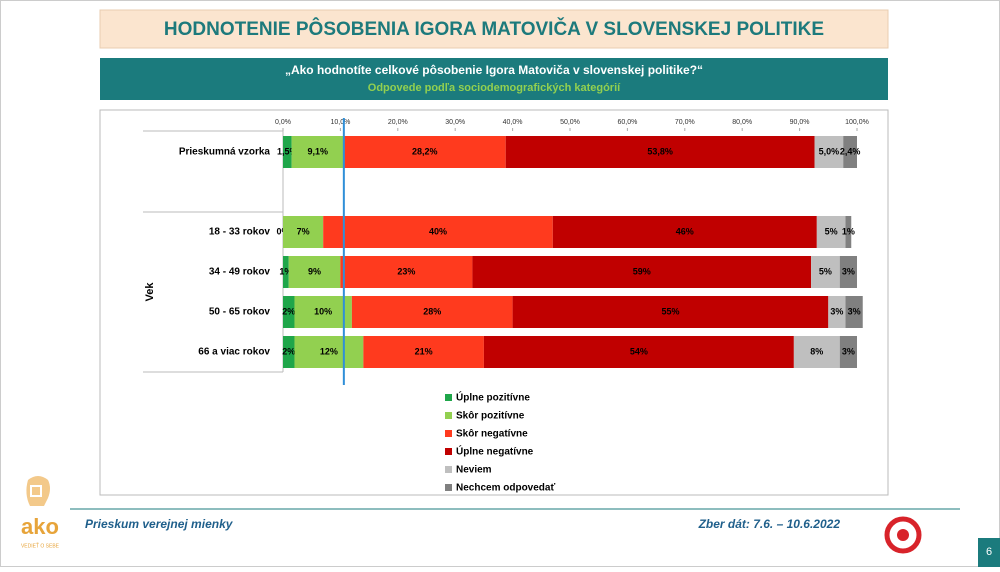 The height and width of the screenshot is (572, 1000). Describe the element at coordinates (493, 397) in the screenshot. I see `legend-label: Úplne pozitívne` at that location.